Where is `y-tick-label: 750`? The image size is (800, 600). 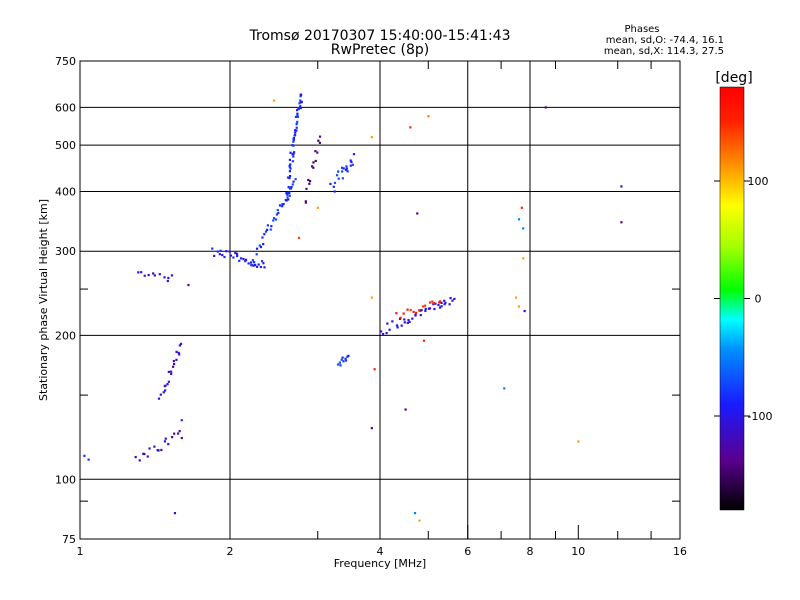
y-tick-label: 750 is located at coordinates (65, 61).